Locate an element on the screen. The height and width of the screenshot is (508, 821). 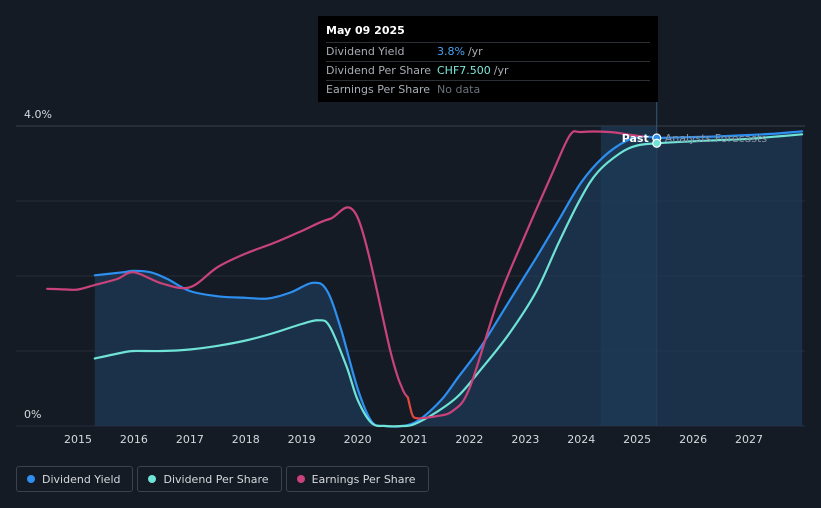
x-tick-label: 2020 is located at coordinates (358, 439).